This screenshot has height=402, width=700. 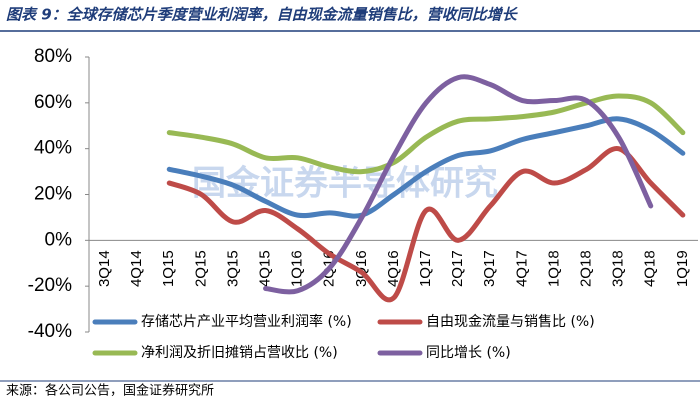 What do you see at coordinates (53, 102) in the screenshot?
I see `y-tick-label: 60%` at bounding box center [53, 102].